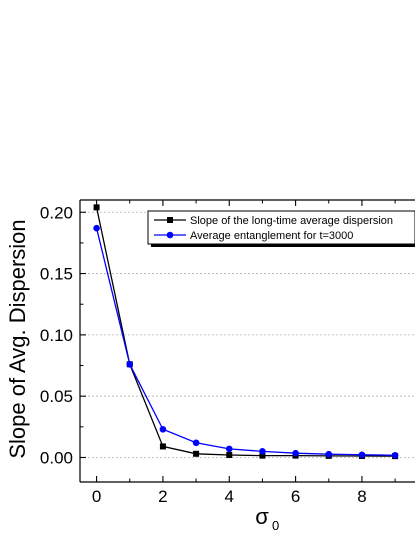 The image size is (415, 537). I want to click on legend-box, so click(281, 227).